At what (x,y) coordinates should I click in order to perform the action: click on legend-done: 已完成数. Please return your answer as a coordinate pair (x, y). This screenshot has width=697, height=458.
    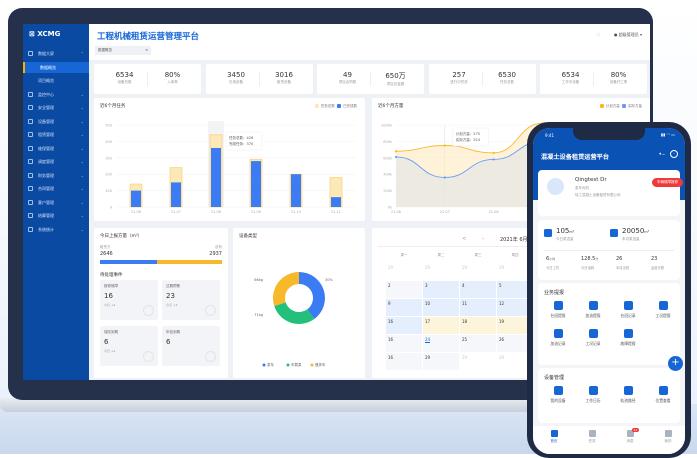
    Looking at the image, I should click on (350, 106).